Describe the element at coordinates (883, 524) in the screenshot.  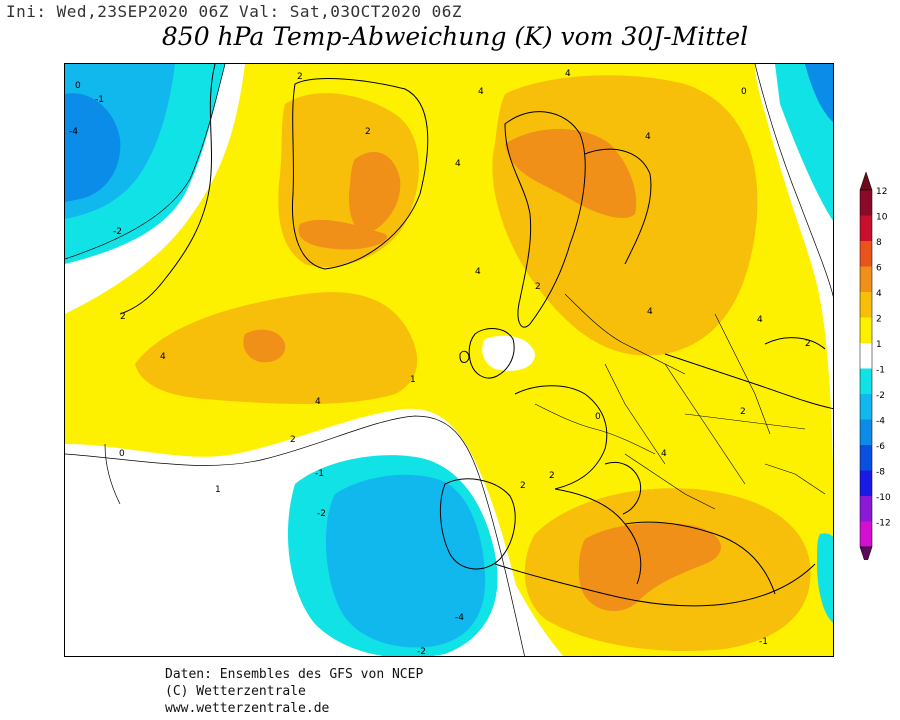
I see `legend-label: -12` at that location.